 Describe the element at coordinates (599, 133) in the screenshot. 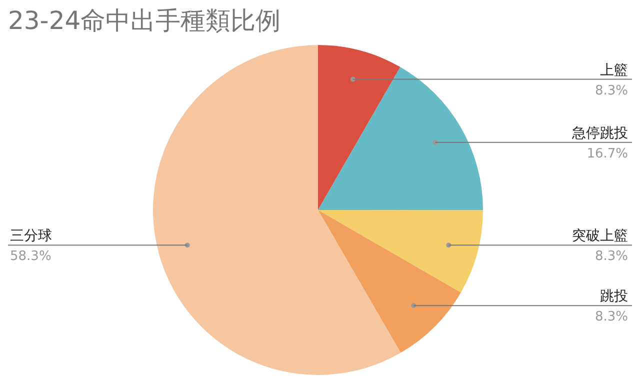

I see `slice-label: 急停跳投` at that location.